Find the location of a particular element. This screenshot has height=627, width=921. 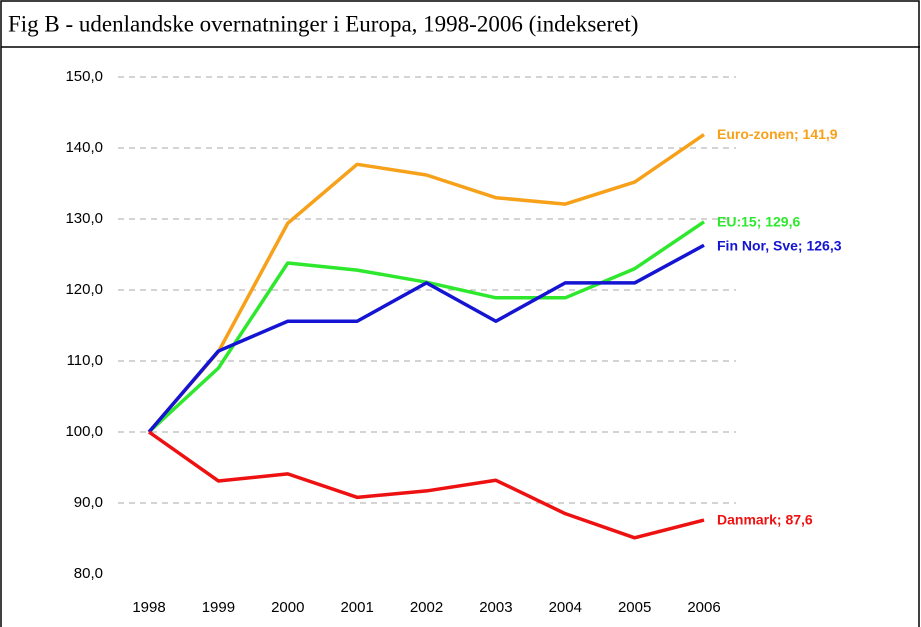

x-tick-label: 2003 is located at coordinates (495, 607).